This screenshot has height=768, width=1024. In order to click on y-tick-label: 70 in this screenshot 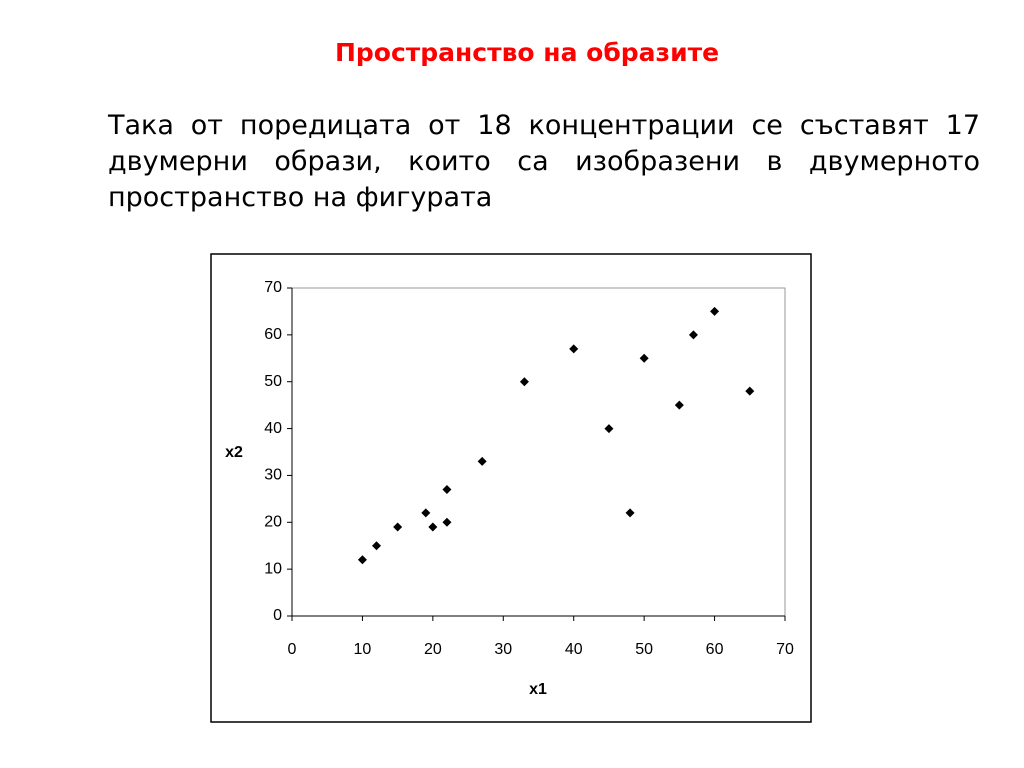, I will do `click(273, 287)`.